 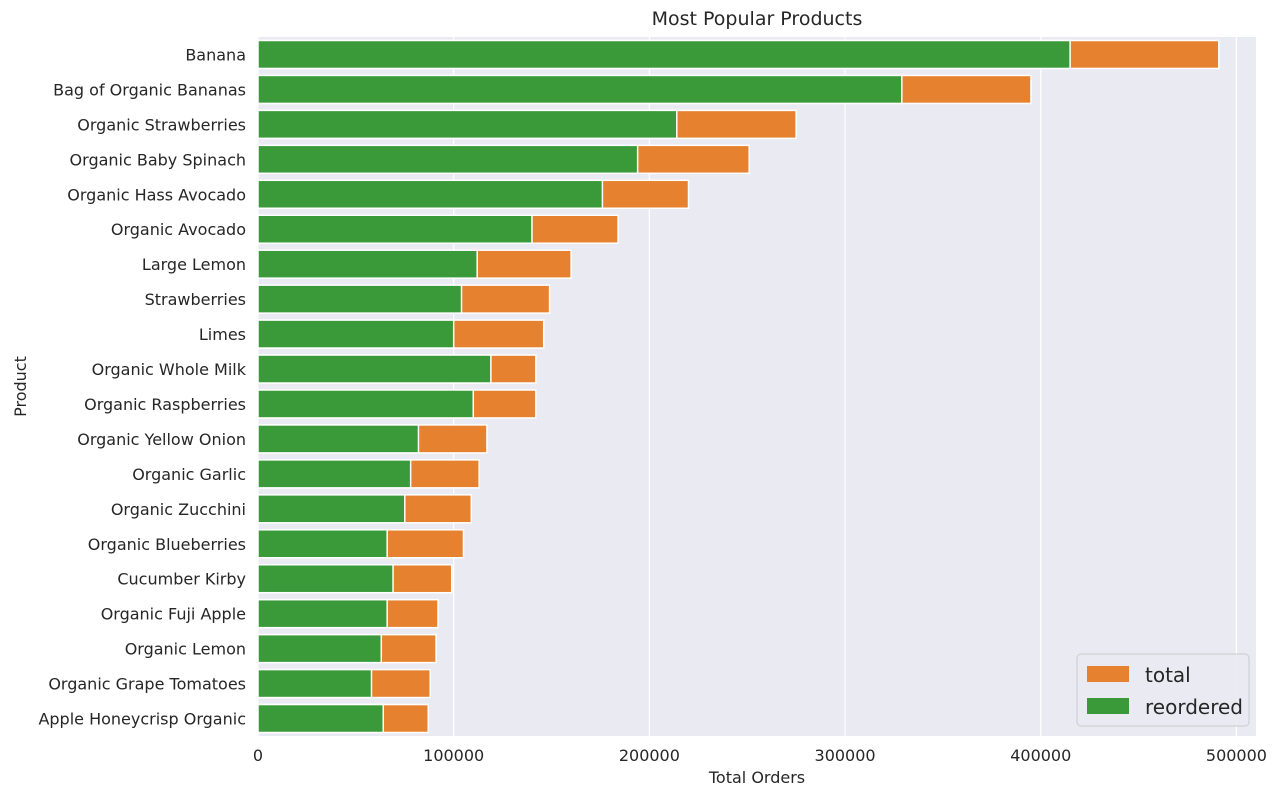 I want to click on x-axis-label: Total Orders, so click(x=756, y=777).